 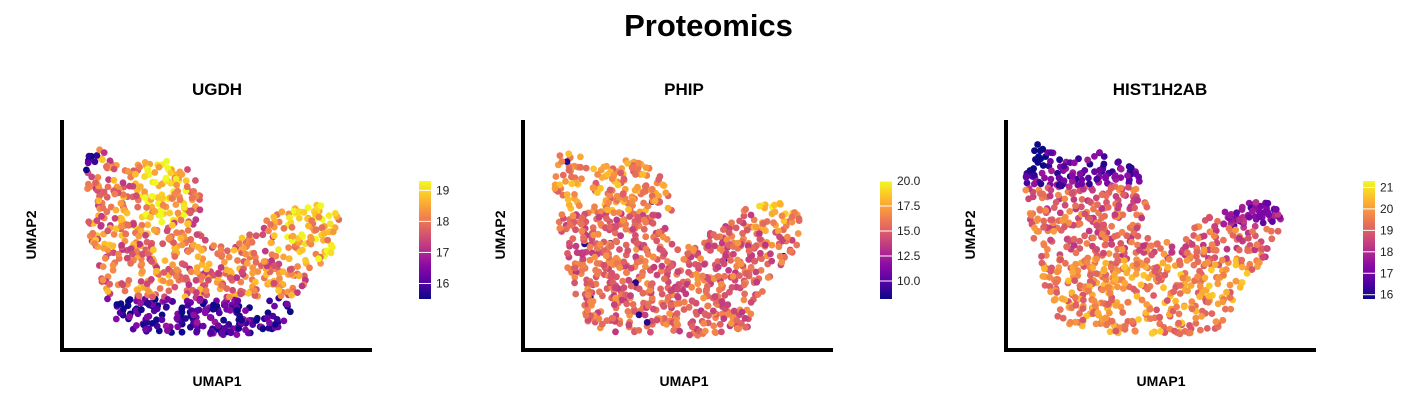 What do you see at coordinates (909, 231) in the screenshot?
I see `colorbar-tick-label: 15.0` at bounding box center [909, 231].